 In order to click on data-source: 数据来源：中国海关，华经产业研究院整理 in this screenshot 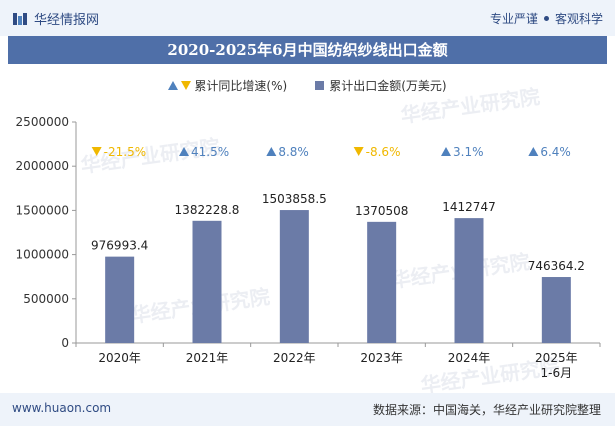, I will do `click(486, 410)`.